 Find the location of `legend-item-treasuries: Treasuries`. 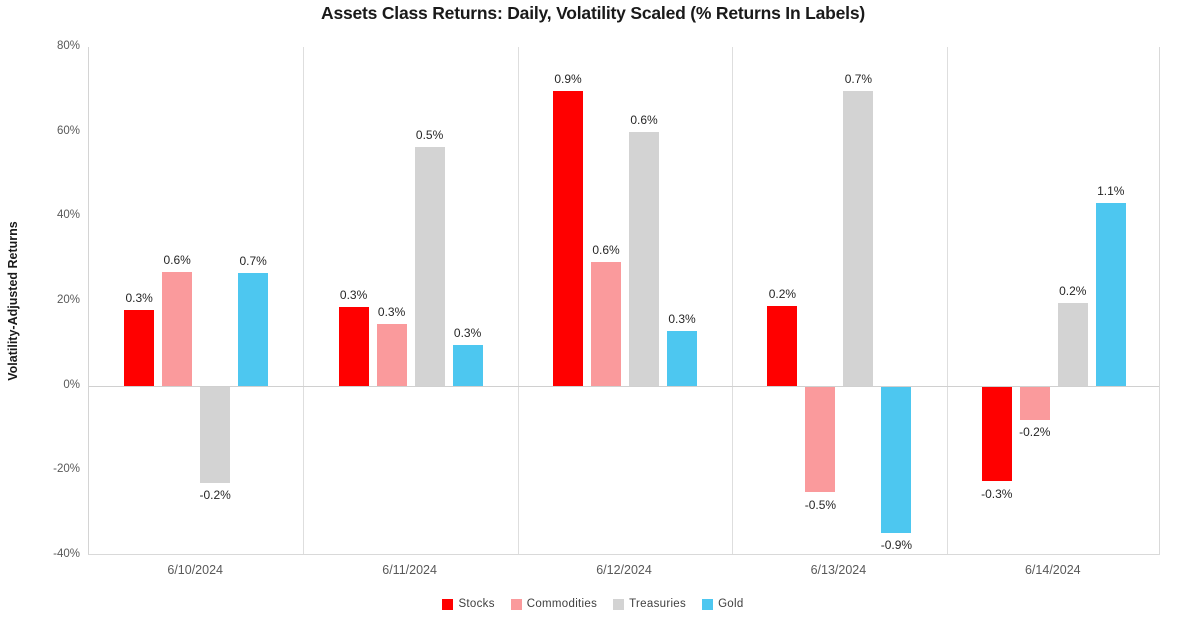

legend-item-treasuries: Treasuries is located at coordinates (649, 604).